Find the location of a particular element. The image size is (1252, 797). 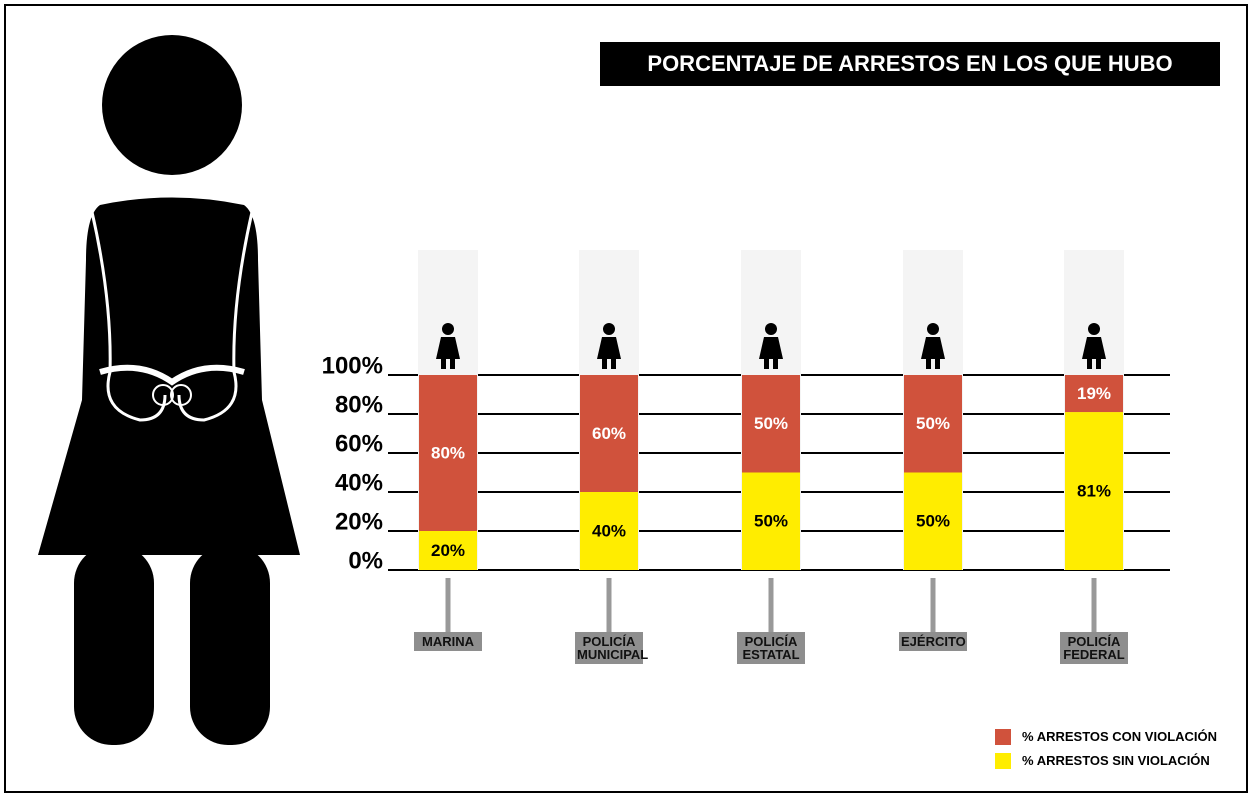

value-label: 60% is located at coordinates (609, 433).